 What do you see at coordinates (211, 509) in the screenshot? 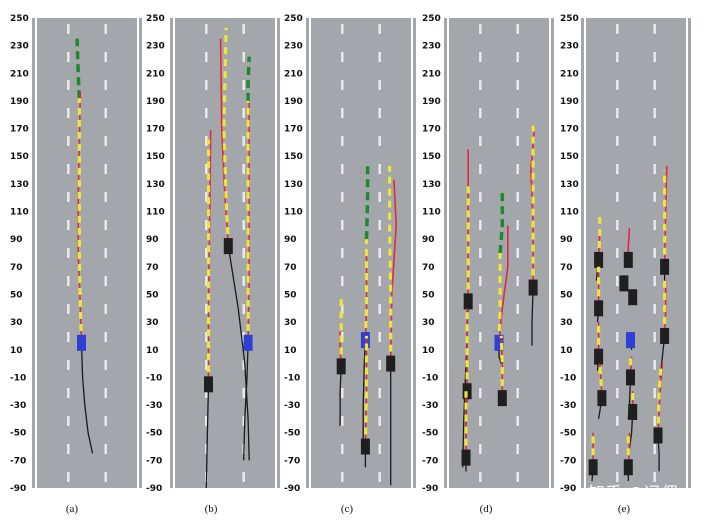
I see `panel-caption: (b)` at bounding box center [211, 509].